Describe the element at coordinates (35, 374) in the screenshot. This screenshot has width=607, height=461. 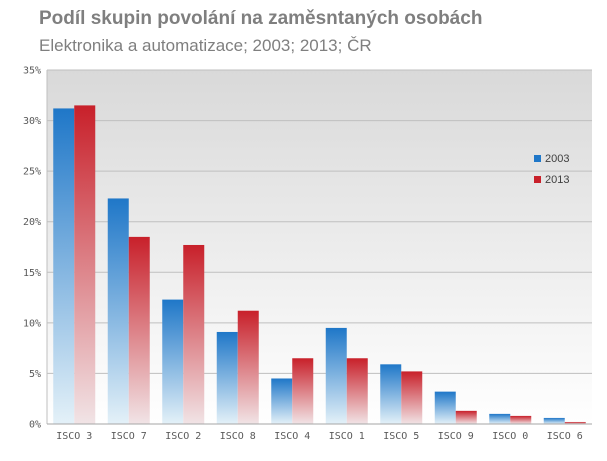
I see `y-tick-label: 5%` at that location.